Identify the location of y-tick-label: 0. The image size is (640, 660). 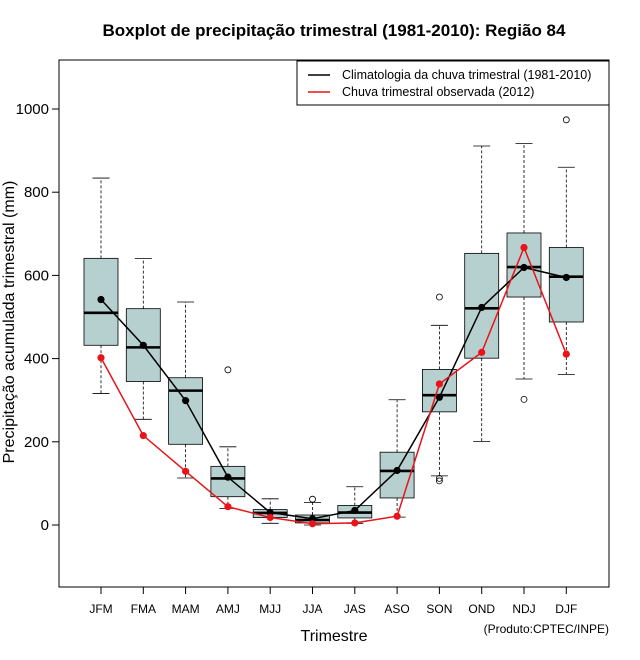
(45, 525).